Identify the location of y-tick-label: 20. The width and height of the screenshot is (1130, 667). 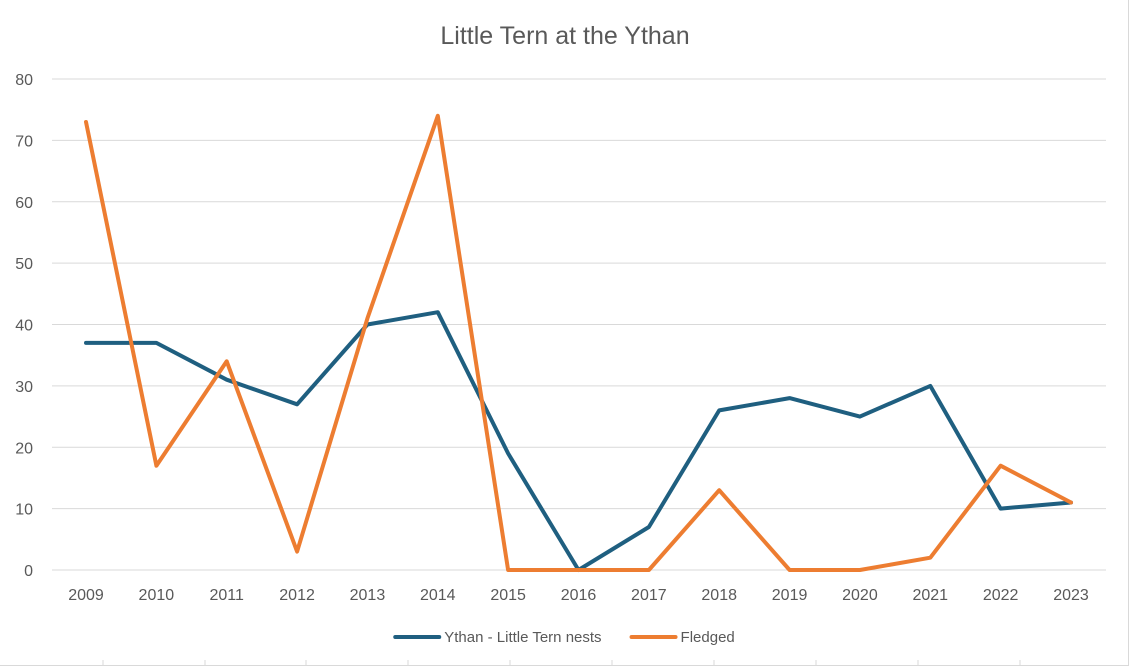
(24, 448).